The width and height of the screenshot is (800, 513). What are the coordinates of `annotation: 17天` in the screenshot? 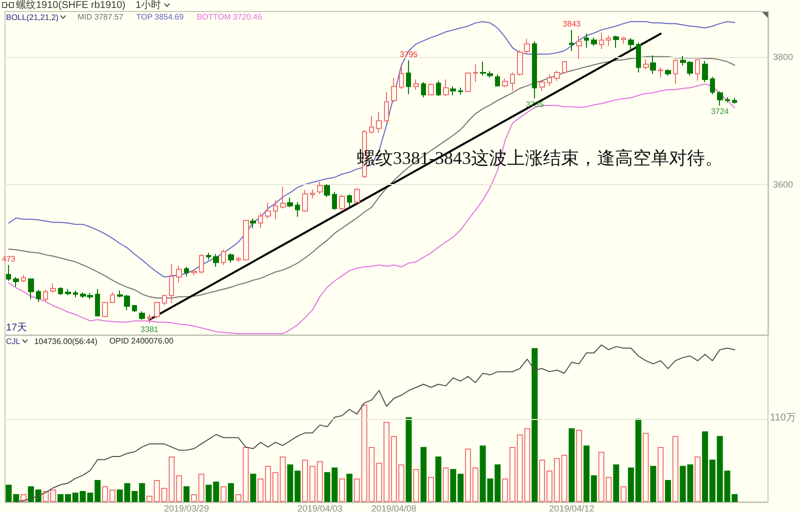 It's located at (17, 328).